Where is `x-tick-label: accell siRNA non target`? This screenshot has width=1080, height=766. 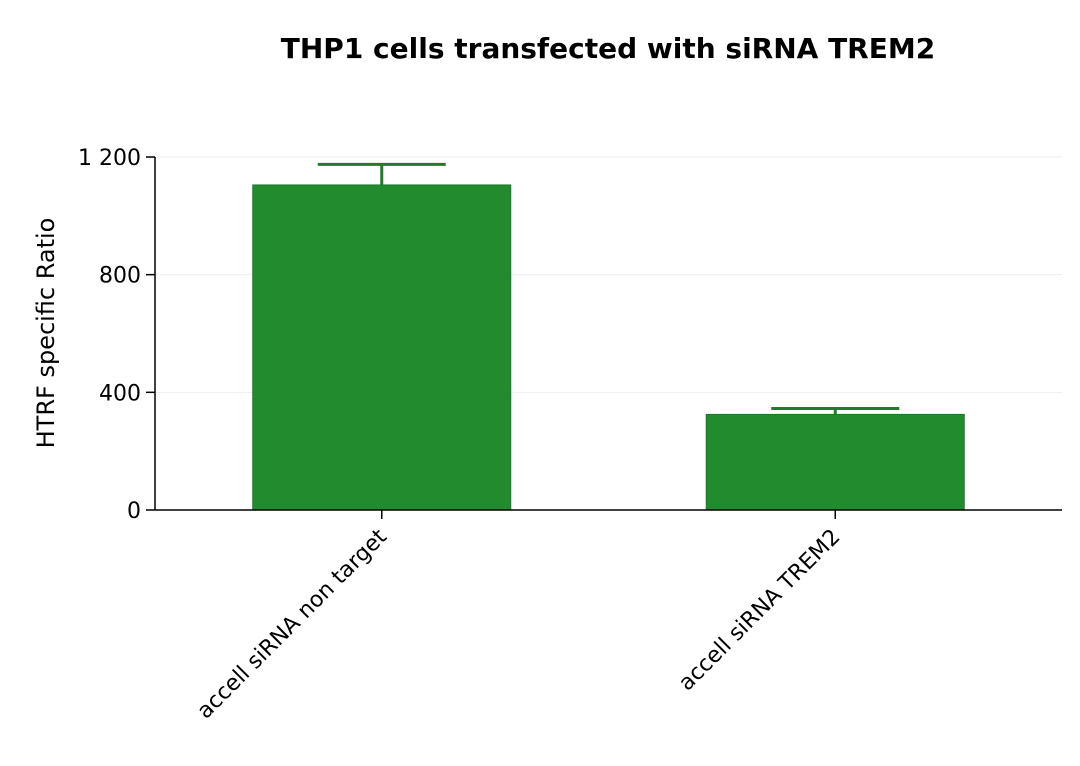
x-tick-label: accell siRNA non target is located at coordinates (293, 624).